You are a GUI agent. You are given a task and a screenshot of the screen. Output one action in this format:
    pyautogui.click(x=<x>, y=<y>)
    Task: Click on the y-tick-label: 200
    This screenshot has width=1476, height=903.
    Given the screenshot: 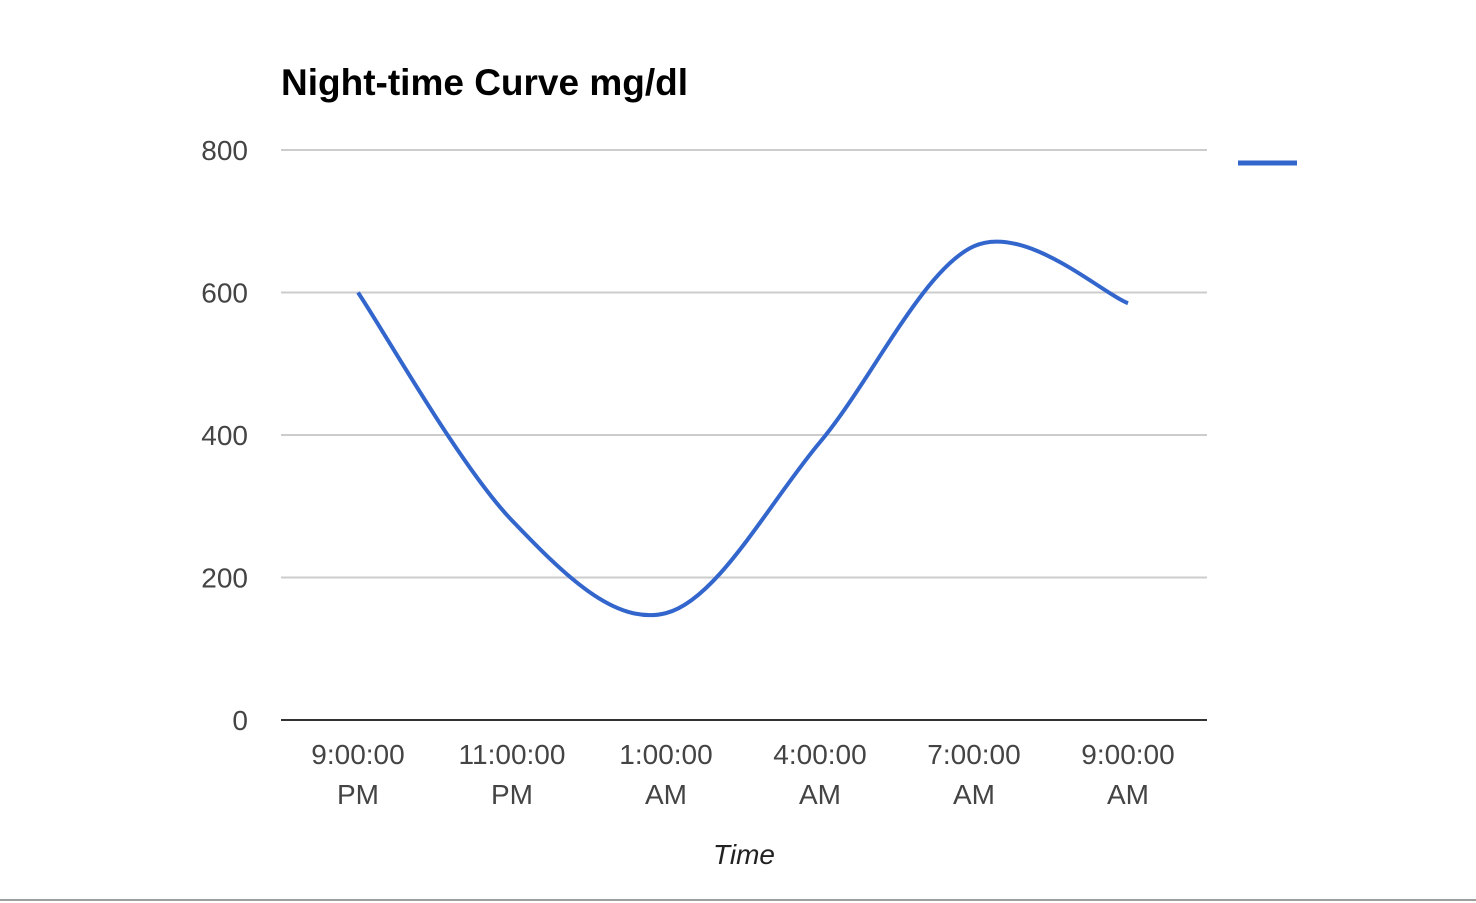 What is the action you would take?
    pyautogui.click(x=224, y=578)
    